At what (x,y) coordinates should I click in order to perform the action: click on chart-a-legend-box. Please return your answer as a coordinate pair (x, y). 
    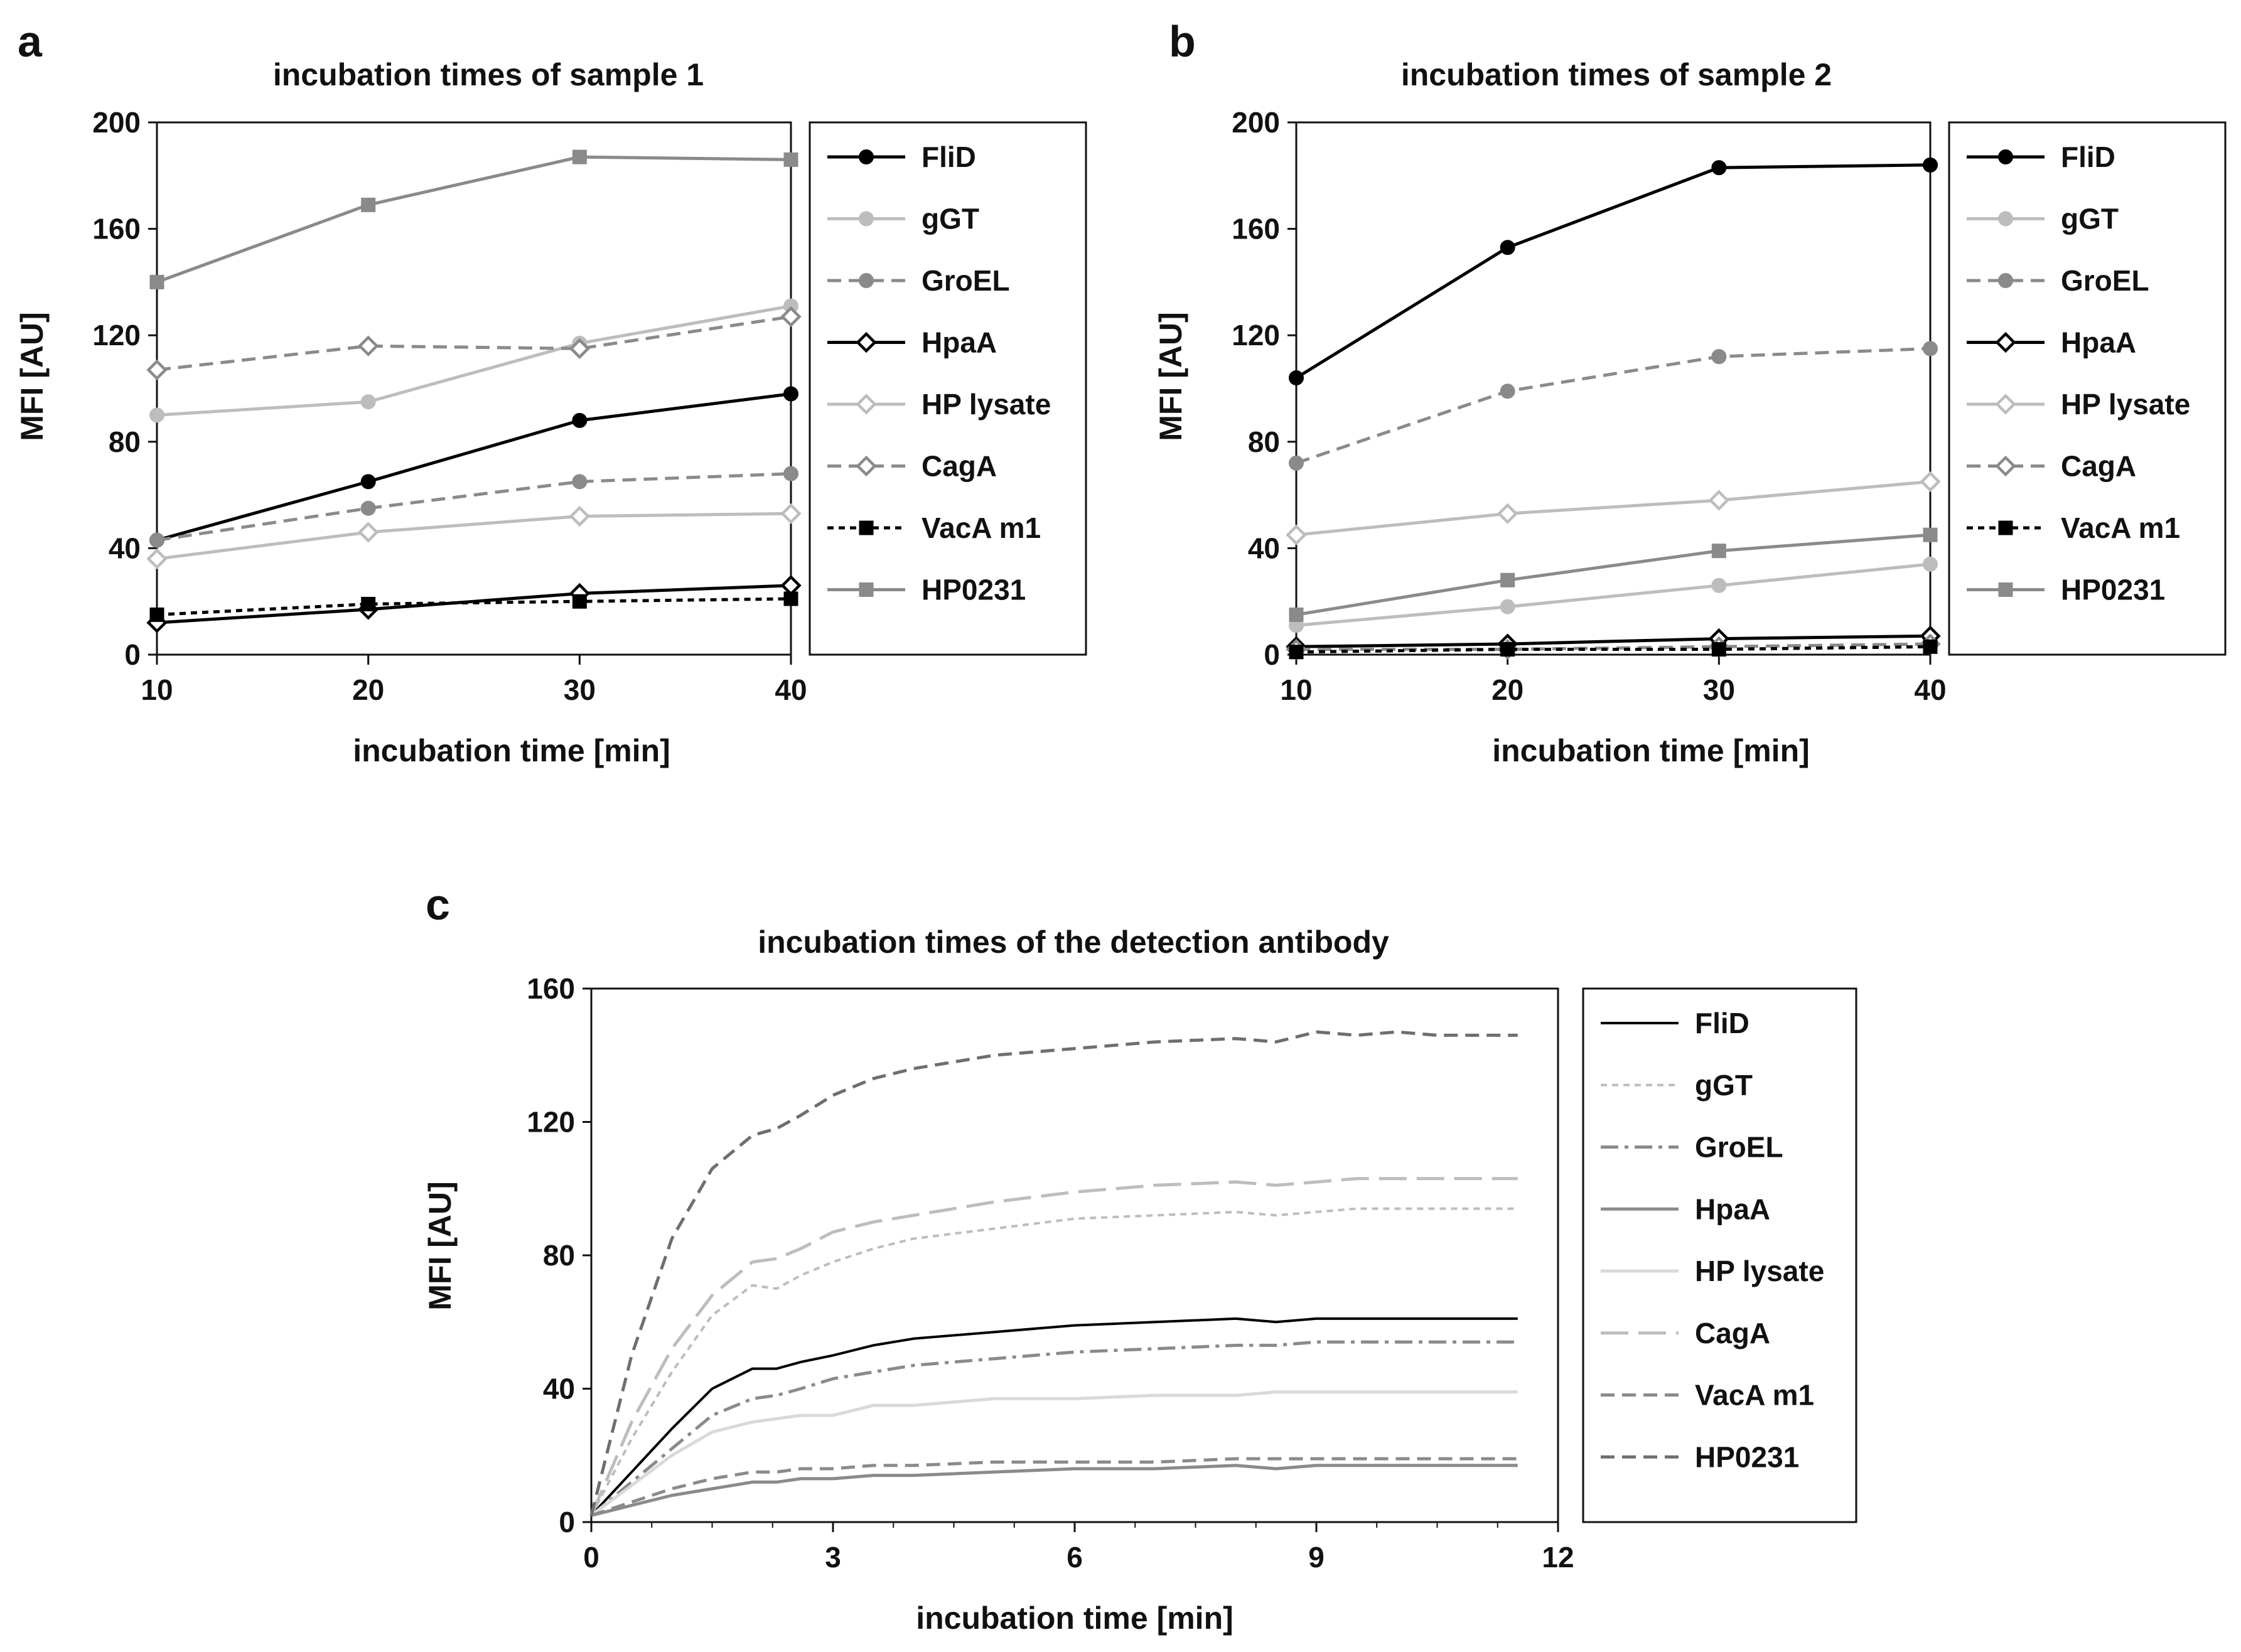
    Looking at the image, I should click on (948, 388).